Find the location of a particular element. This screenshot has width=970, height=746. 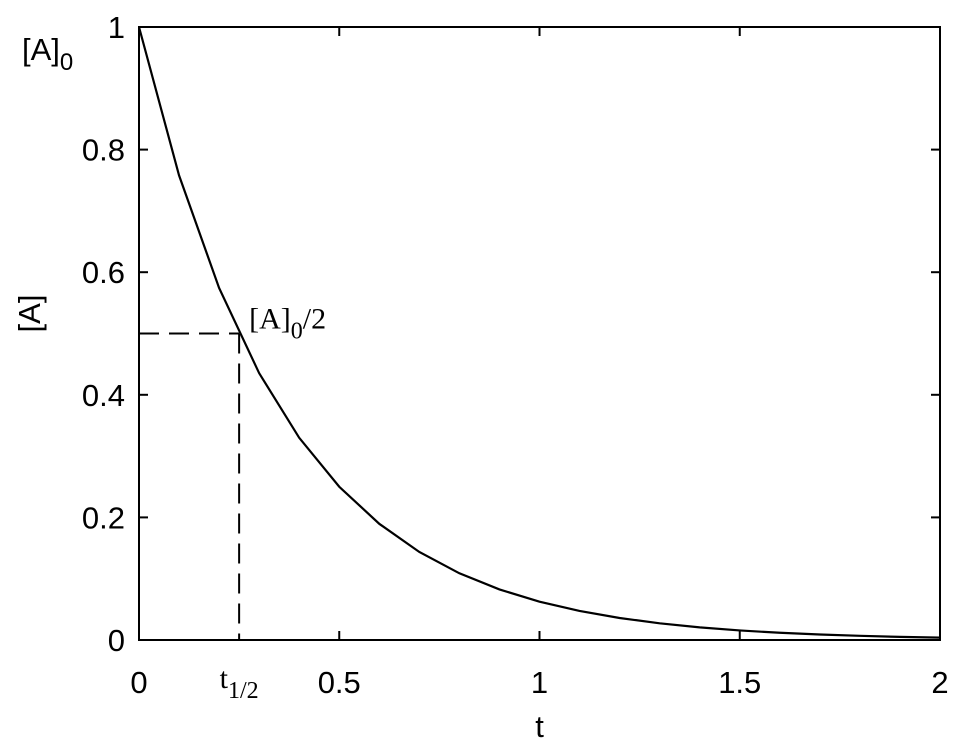

y-tick-label: 1 is located at coordinates (116, 27).